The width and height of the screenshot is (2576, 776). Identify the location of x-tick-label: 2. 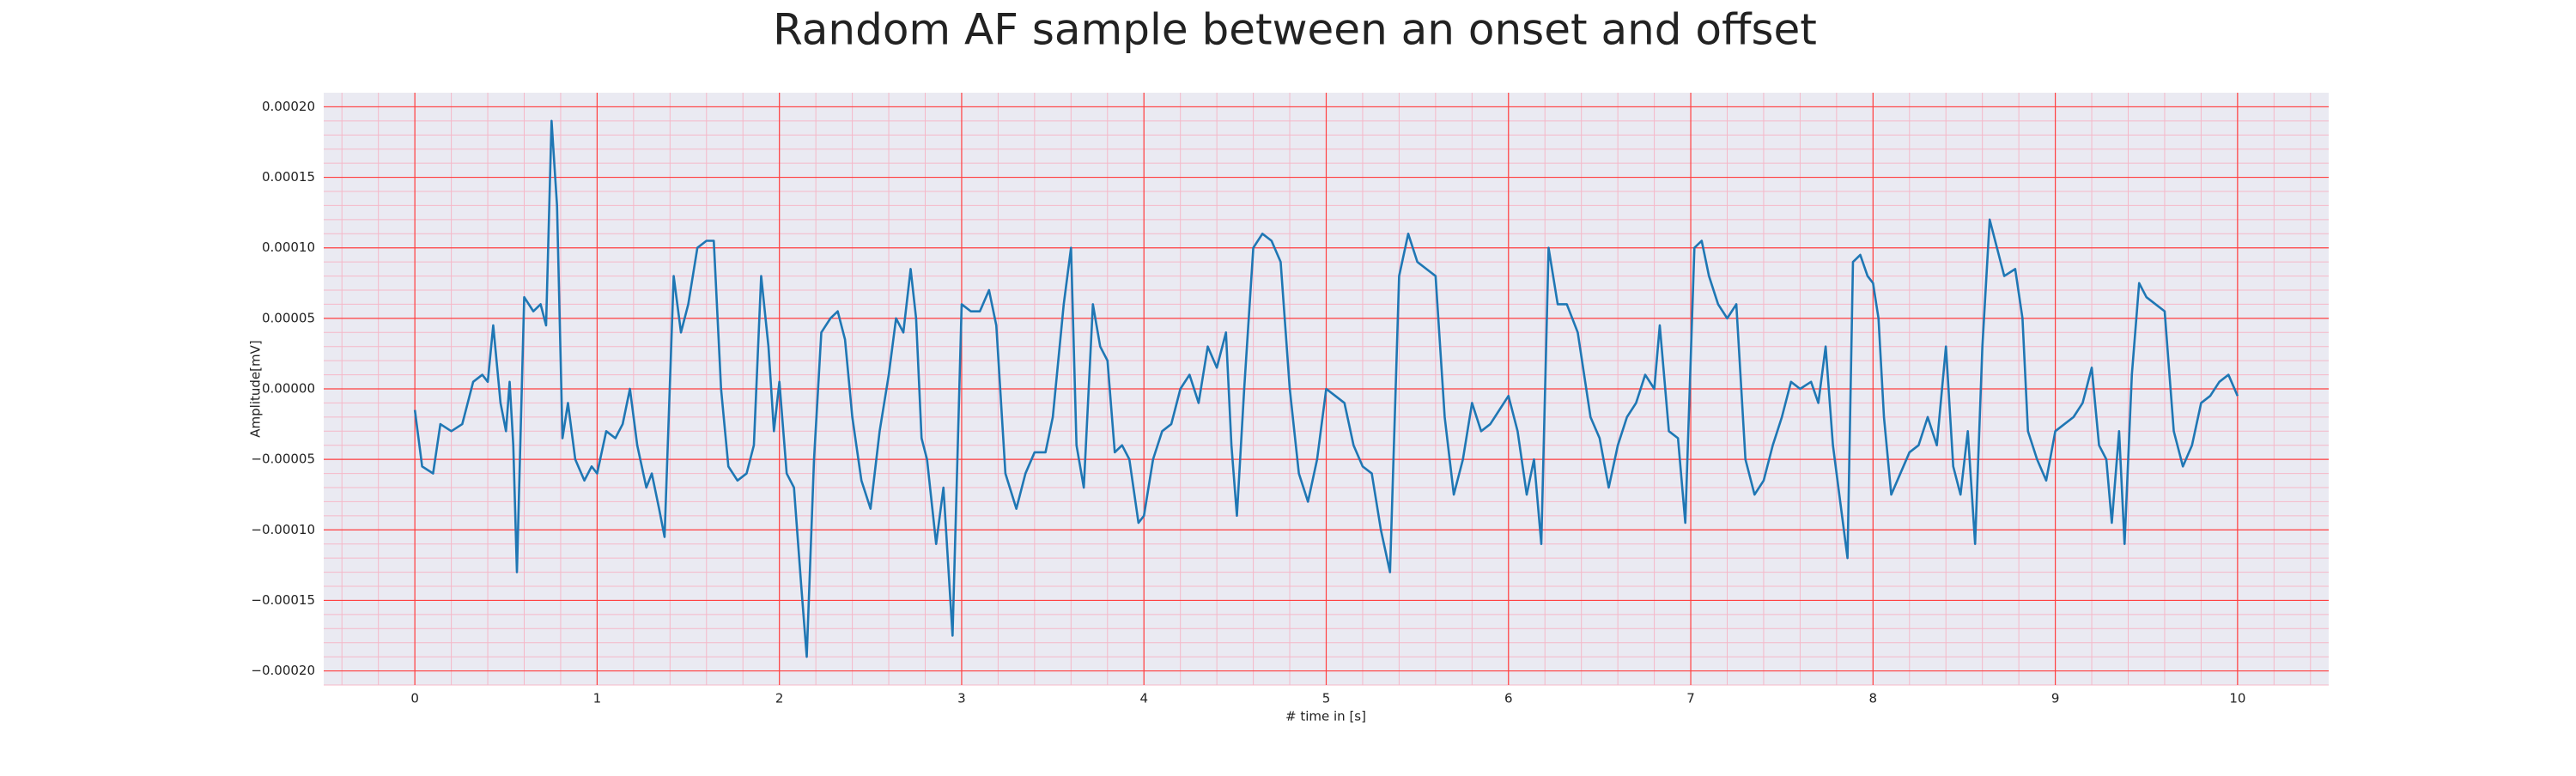
(779, 699).